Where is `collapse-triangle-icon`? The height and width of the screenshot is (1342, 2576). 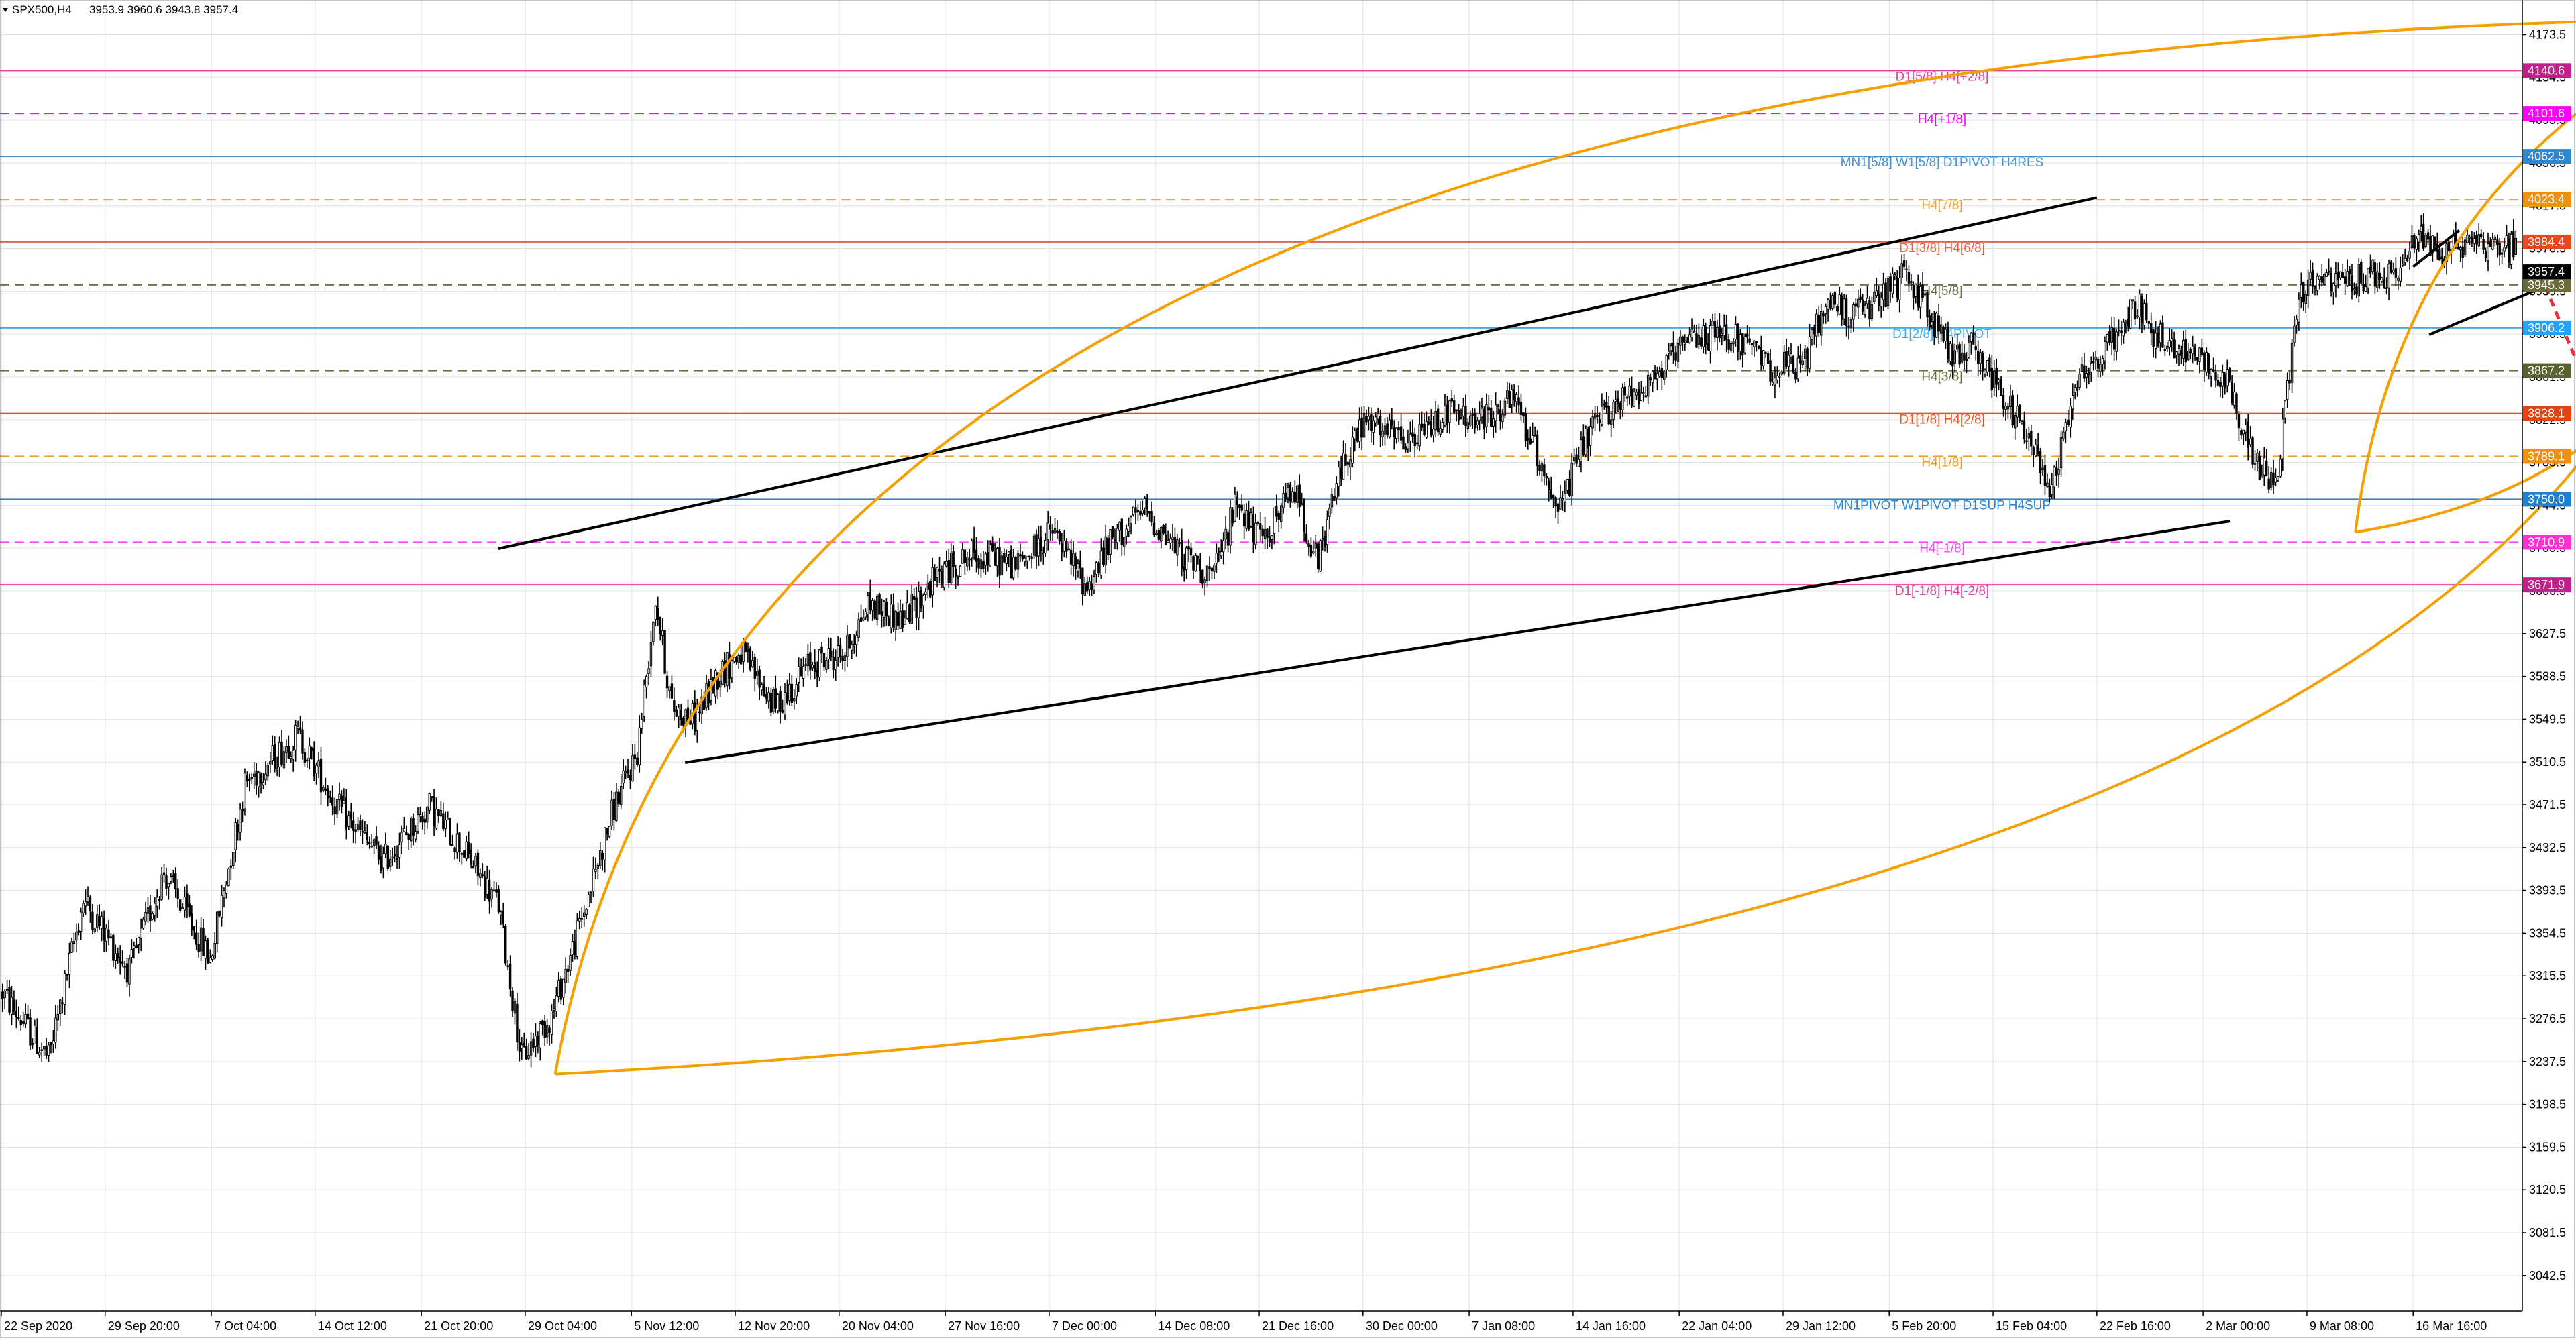
collapse-triangle-icon is located at coordinates (5, 10).